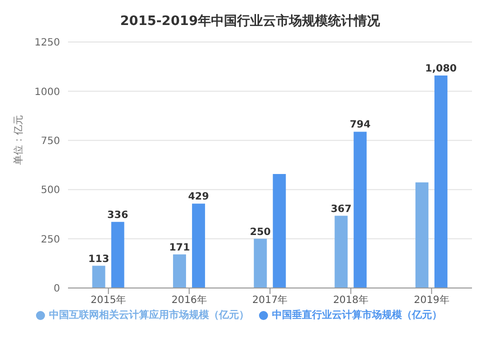 This screenshot has width=500, height=337. Describe the element at coordinates (47, 43) in the screenshot. I see `y-tick-label: 1250` at that location.